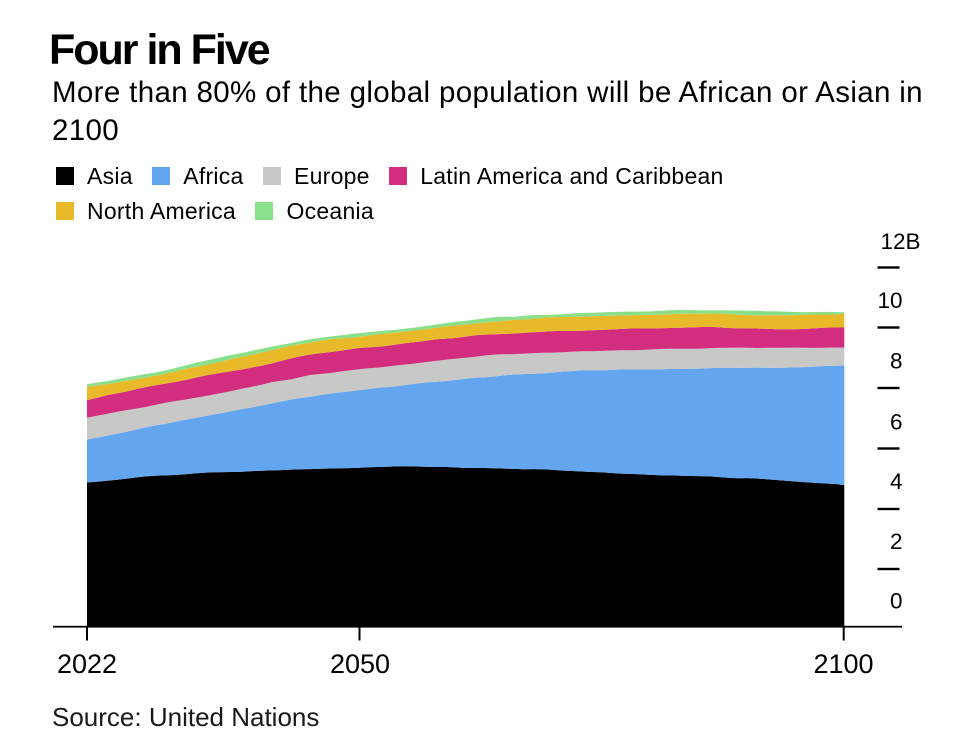  Describe the element at coordinates (360, 664) in the screenshot. I see `svg-text: 2050` at that location.